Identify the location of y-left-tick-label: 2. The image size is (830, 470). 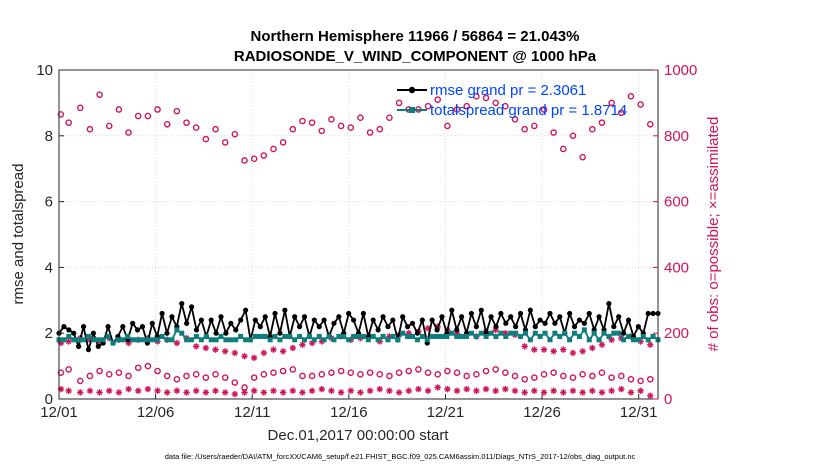
(49, 333).